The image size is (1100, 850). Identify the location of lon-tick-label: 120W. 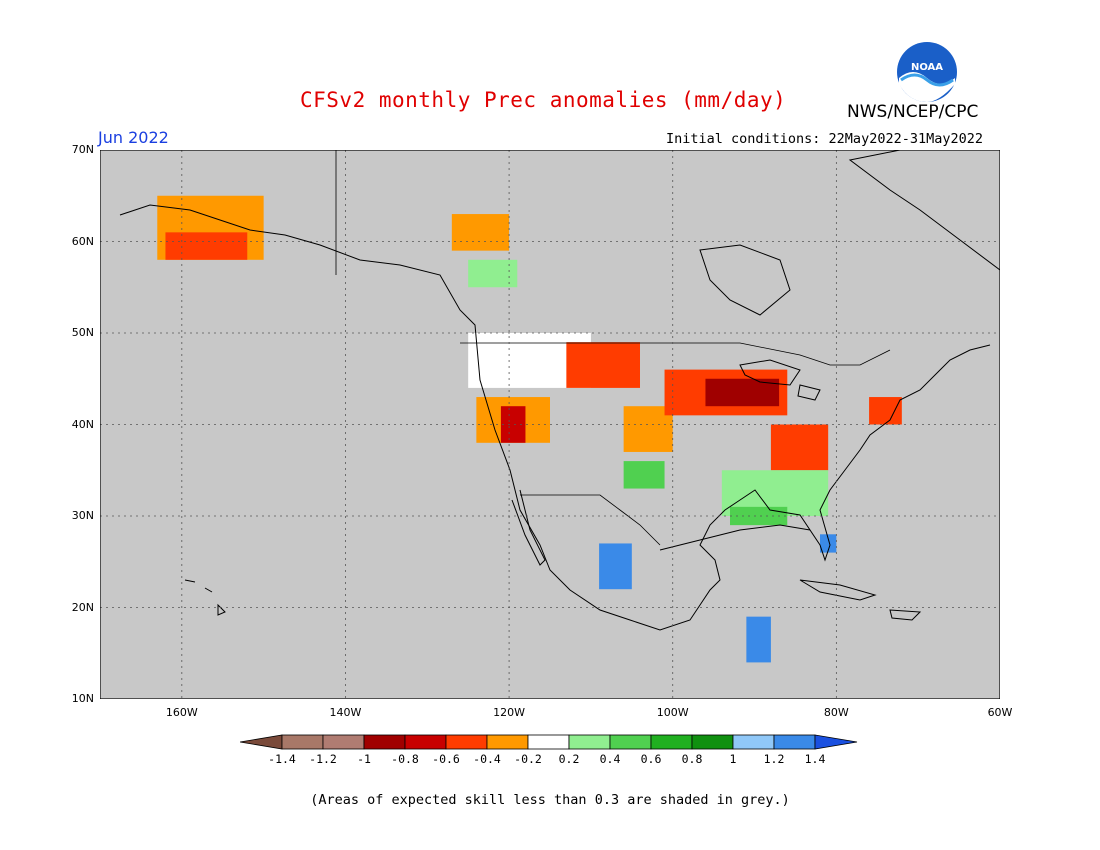
(509, 712).